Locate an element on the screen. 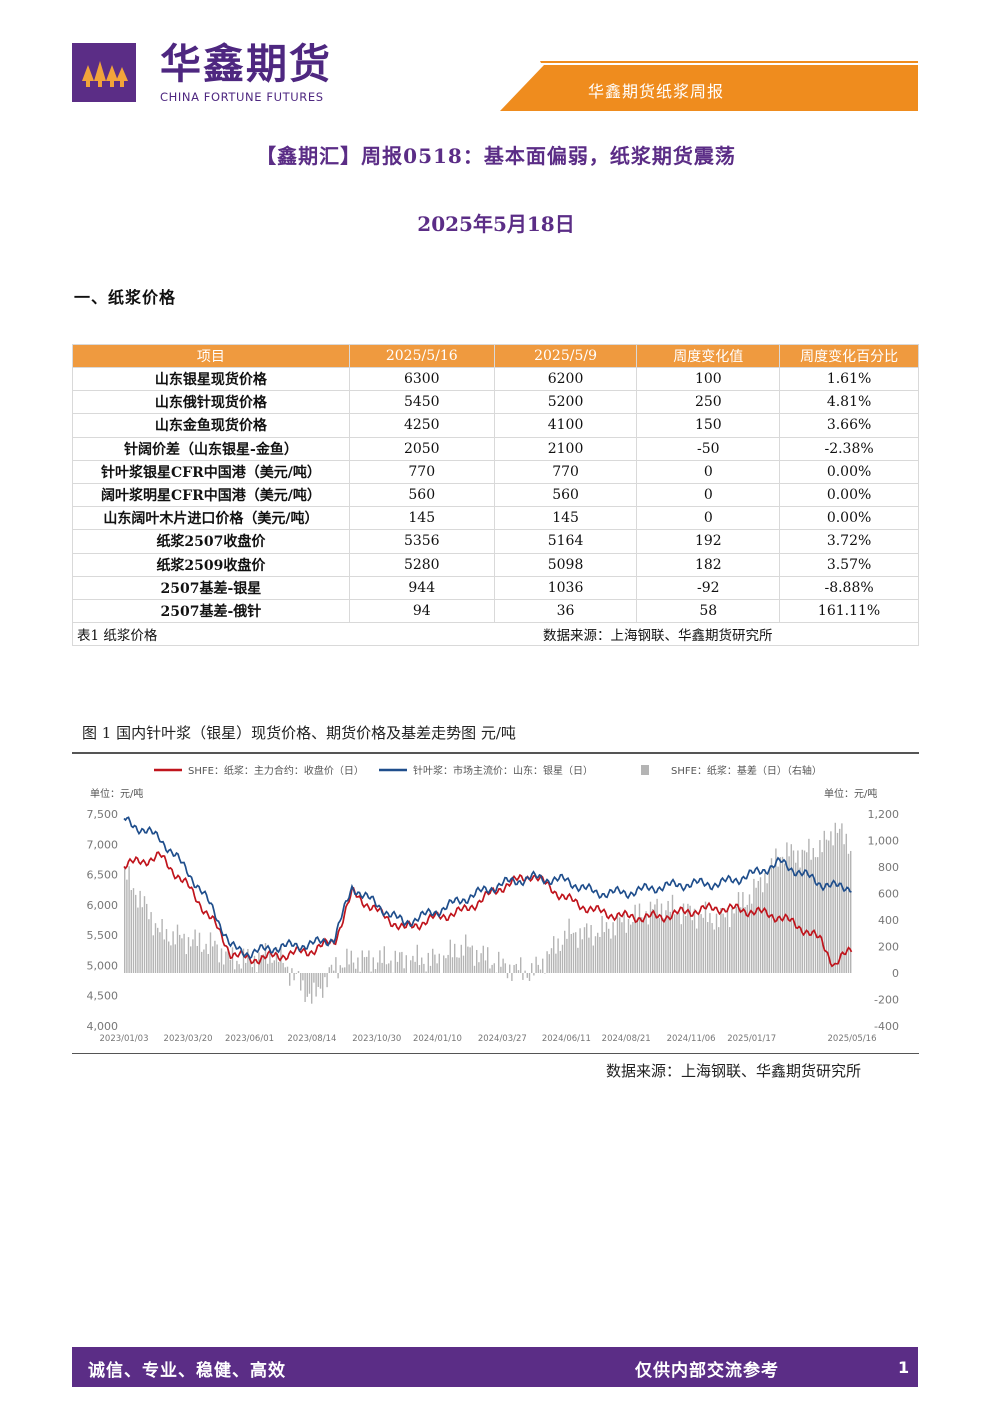 The height and width of the screenshot is (1403, 992). right-tick-label: -200 is located at coordinates (886, 1000).